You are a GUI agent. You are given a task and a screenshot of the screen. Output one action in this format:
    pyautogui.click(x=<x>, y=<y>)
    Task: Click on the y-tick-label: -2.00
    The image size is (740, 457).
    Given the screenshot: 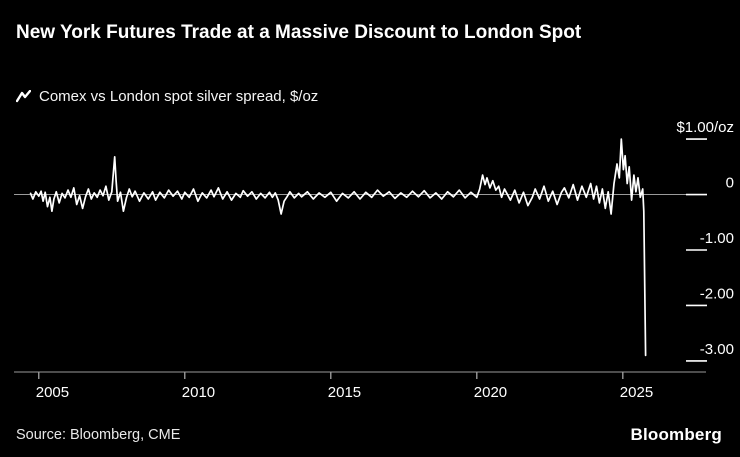 What is the action you would take?
    pyautogui.click(x=717, y=293)
    